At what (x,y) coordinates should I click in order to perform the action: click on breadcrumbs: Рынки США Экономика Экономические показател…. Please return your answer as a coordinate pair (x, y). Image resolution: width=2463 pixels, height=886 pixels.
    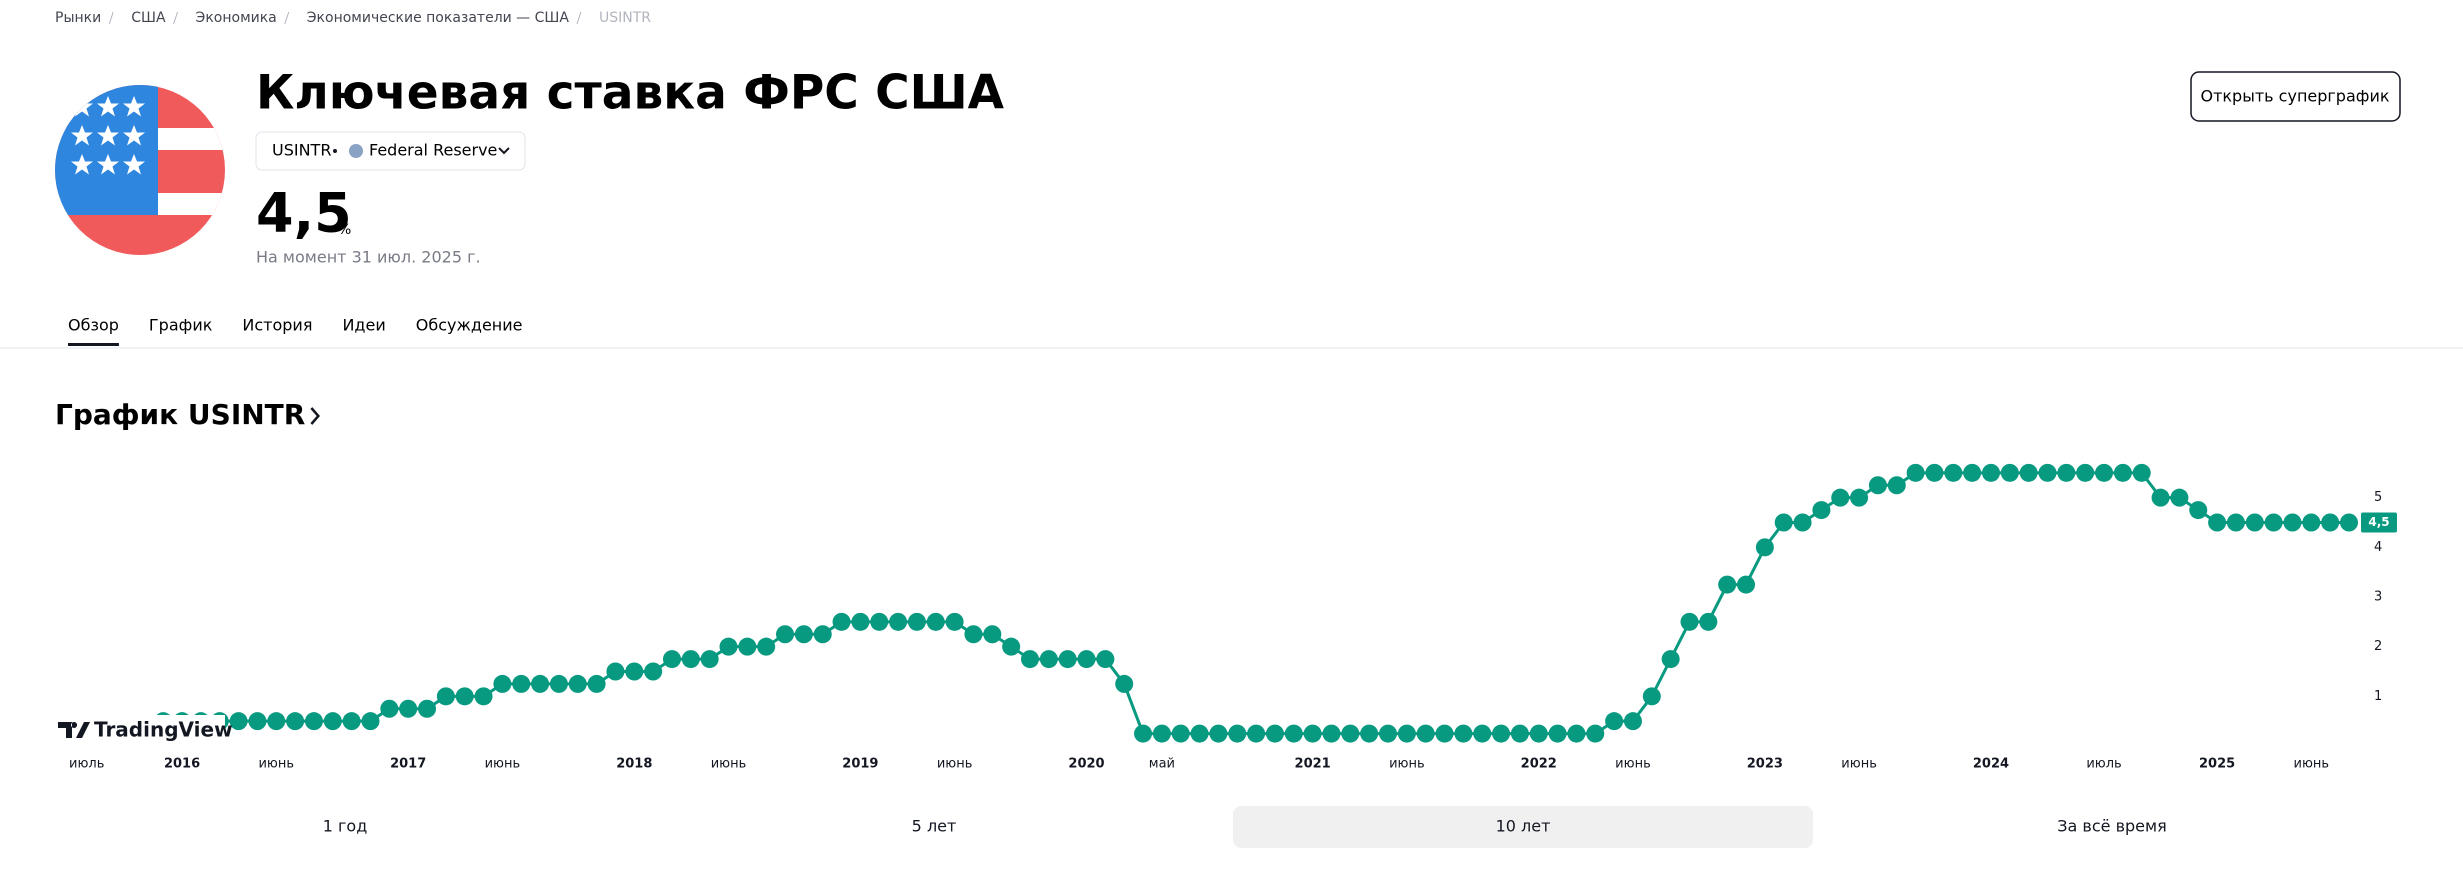
    Looking at the image, I should click on (353, 18).